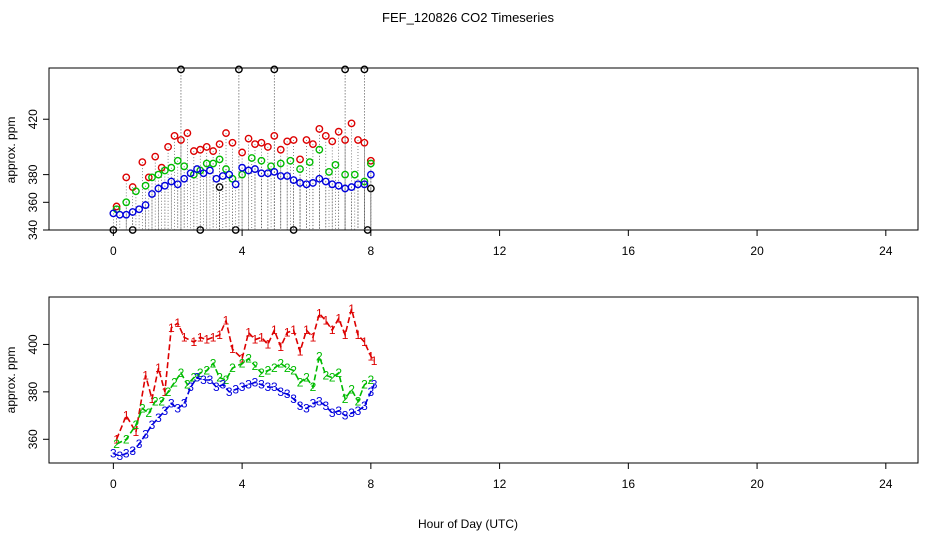  I want to click on y-tick-label: 380, so click(33, 174).